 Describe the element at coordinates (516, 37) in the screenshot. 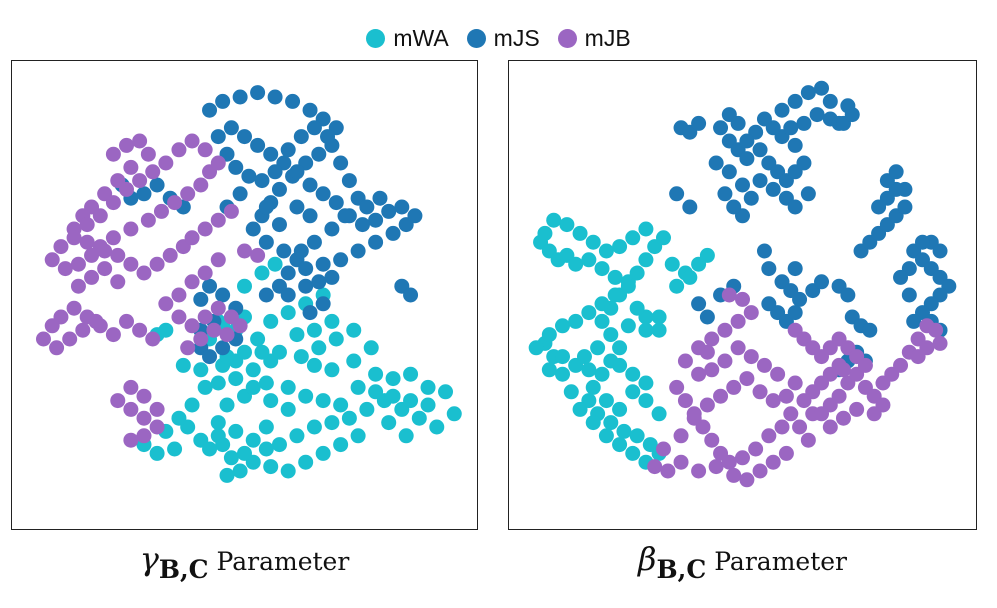

I see `legend-label-mjs: mJS` at that location.